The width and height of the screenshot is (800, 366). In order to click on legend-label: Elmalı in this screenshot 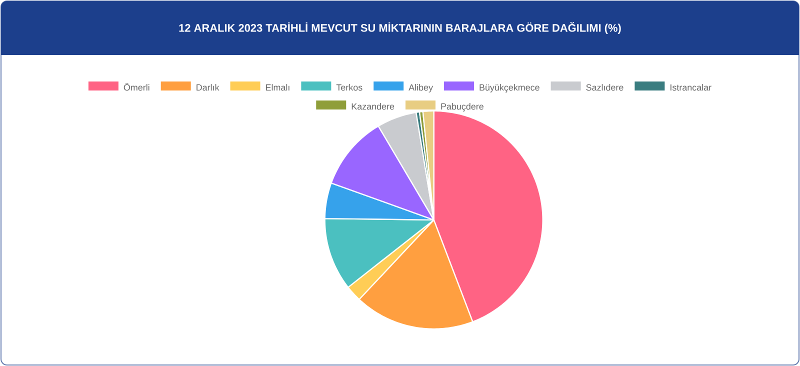, I will do `click(278, 87)`.